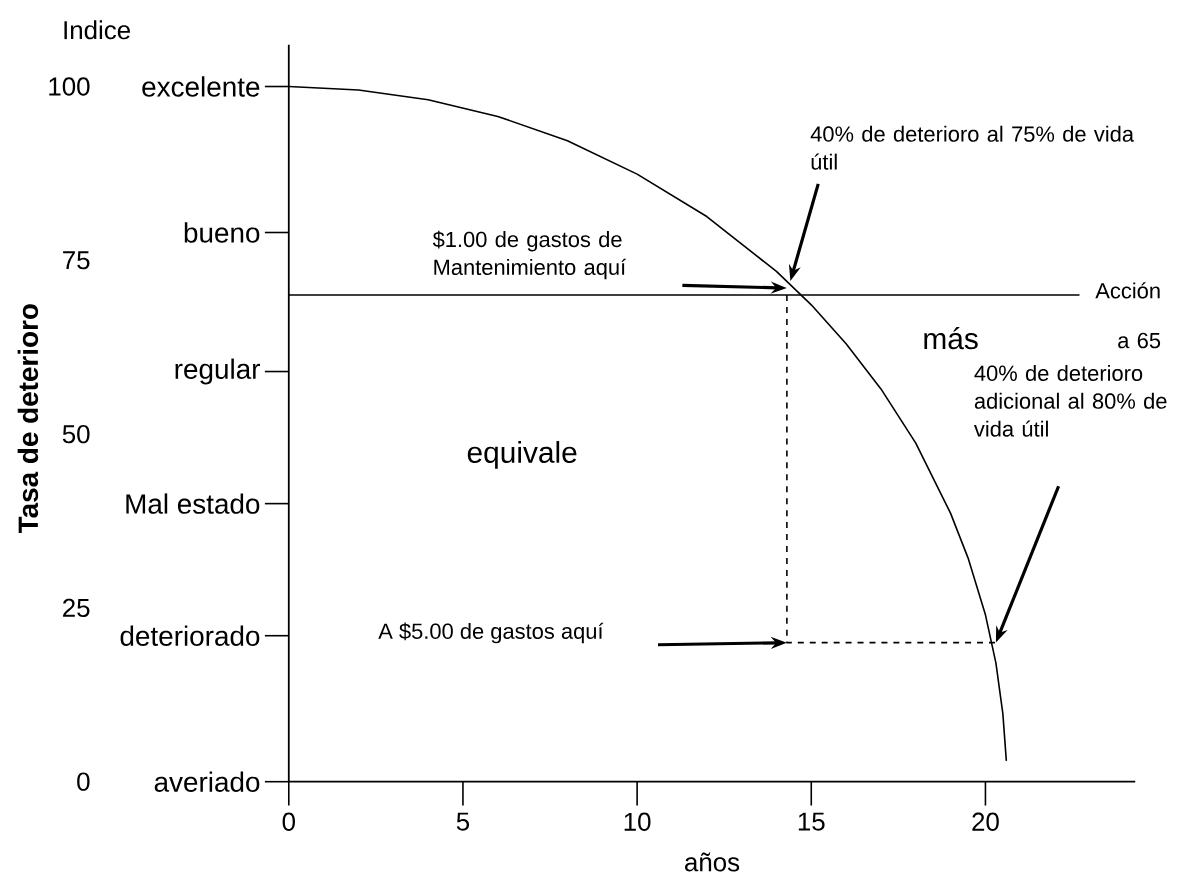 This screenshot has width=1185, height=878. What do you see at coordinates (522, 455) in the screenshot?
I see `annotation: equivale` at bounding box center [522, 455].